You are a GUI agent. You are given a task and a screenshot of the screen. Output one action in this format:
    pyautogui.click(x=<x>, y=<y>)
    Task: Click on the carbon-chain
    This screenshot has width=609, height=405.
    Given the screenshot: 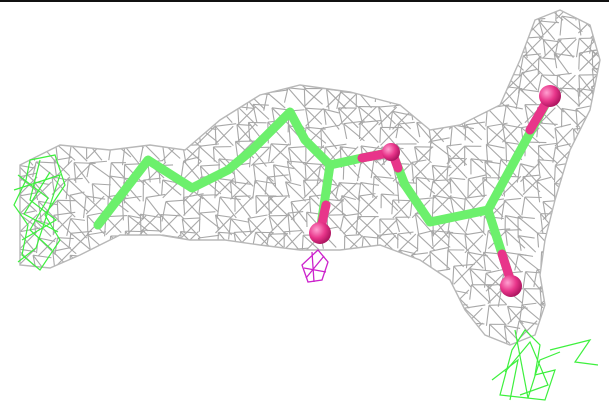 What is the action you would take?
    pyautogui.click(x=230, y=168)
    